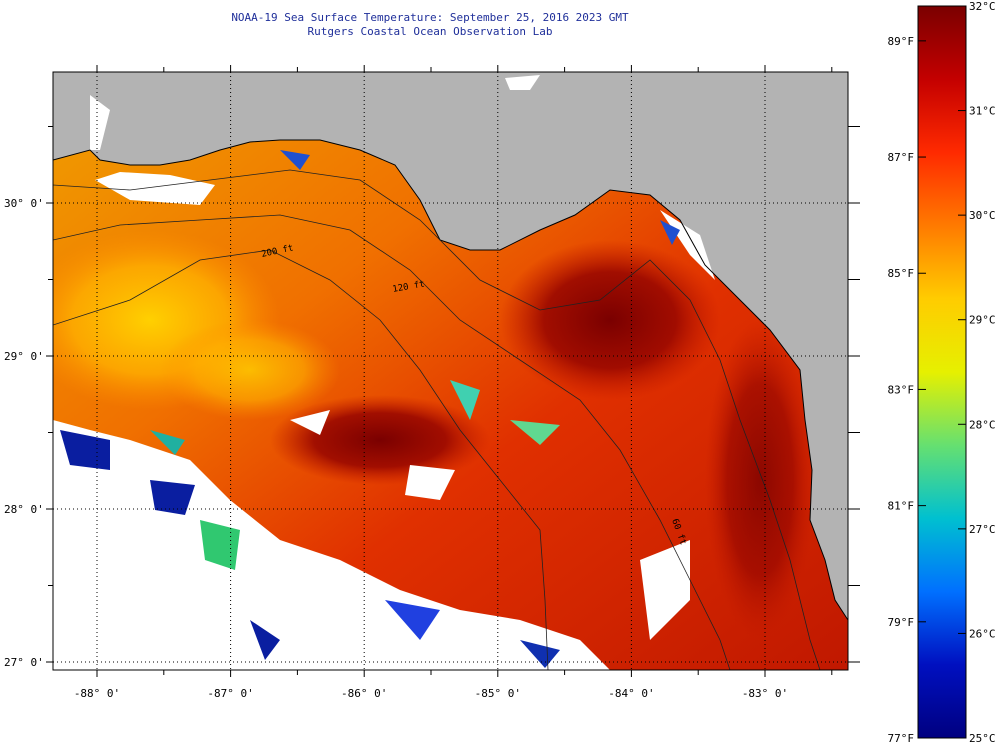 The height and width of the screenshot is (754, 1000). What do you see at coordinates (901, 273) in the screenshot?
I see `fahrenheit-label: 85°F` at bounding box center [901, 273].